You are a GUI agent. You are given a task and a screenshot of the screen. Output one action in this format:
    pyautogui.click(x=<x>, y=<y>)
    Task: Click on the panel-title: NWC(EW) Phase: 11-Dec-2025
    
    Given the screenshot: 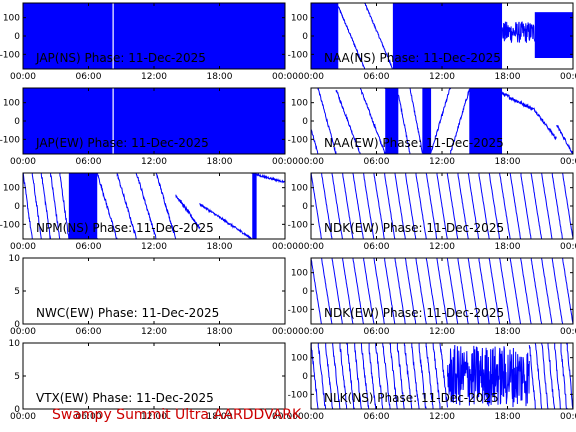 What is the action you would take?
    pyautogui.click(x=127, y=313)
    